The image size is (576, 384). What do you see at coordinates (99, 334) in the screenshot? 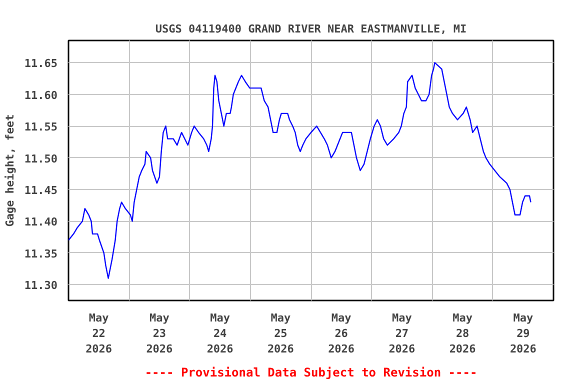
I see `x-tick-label: May 22 2026` at bounding box center [99, 334].